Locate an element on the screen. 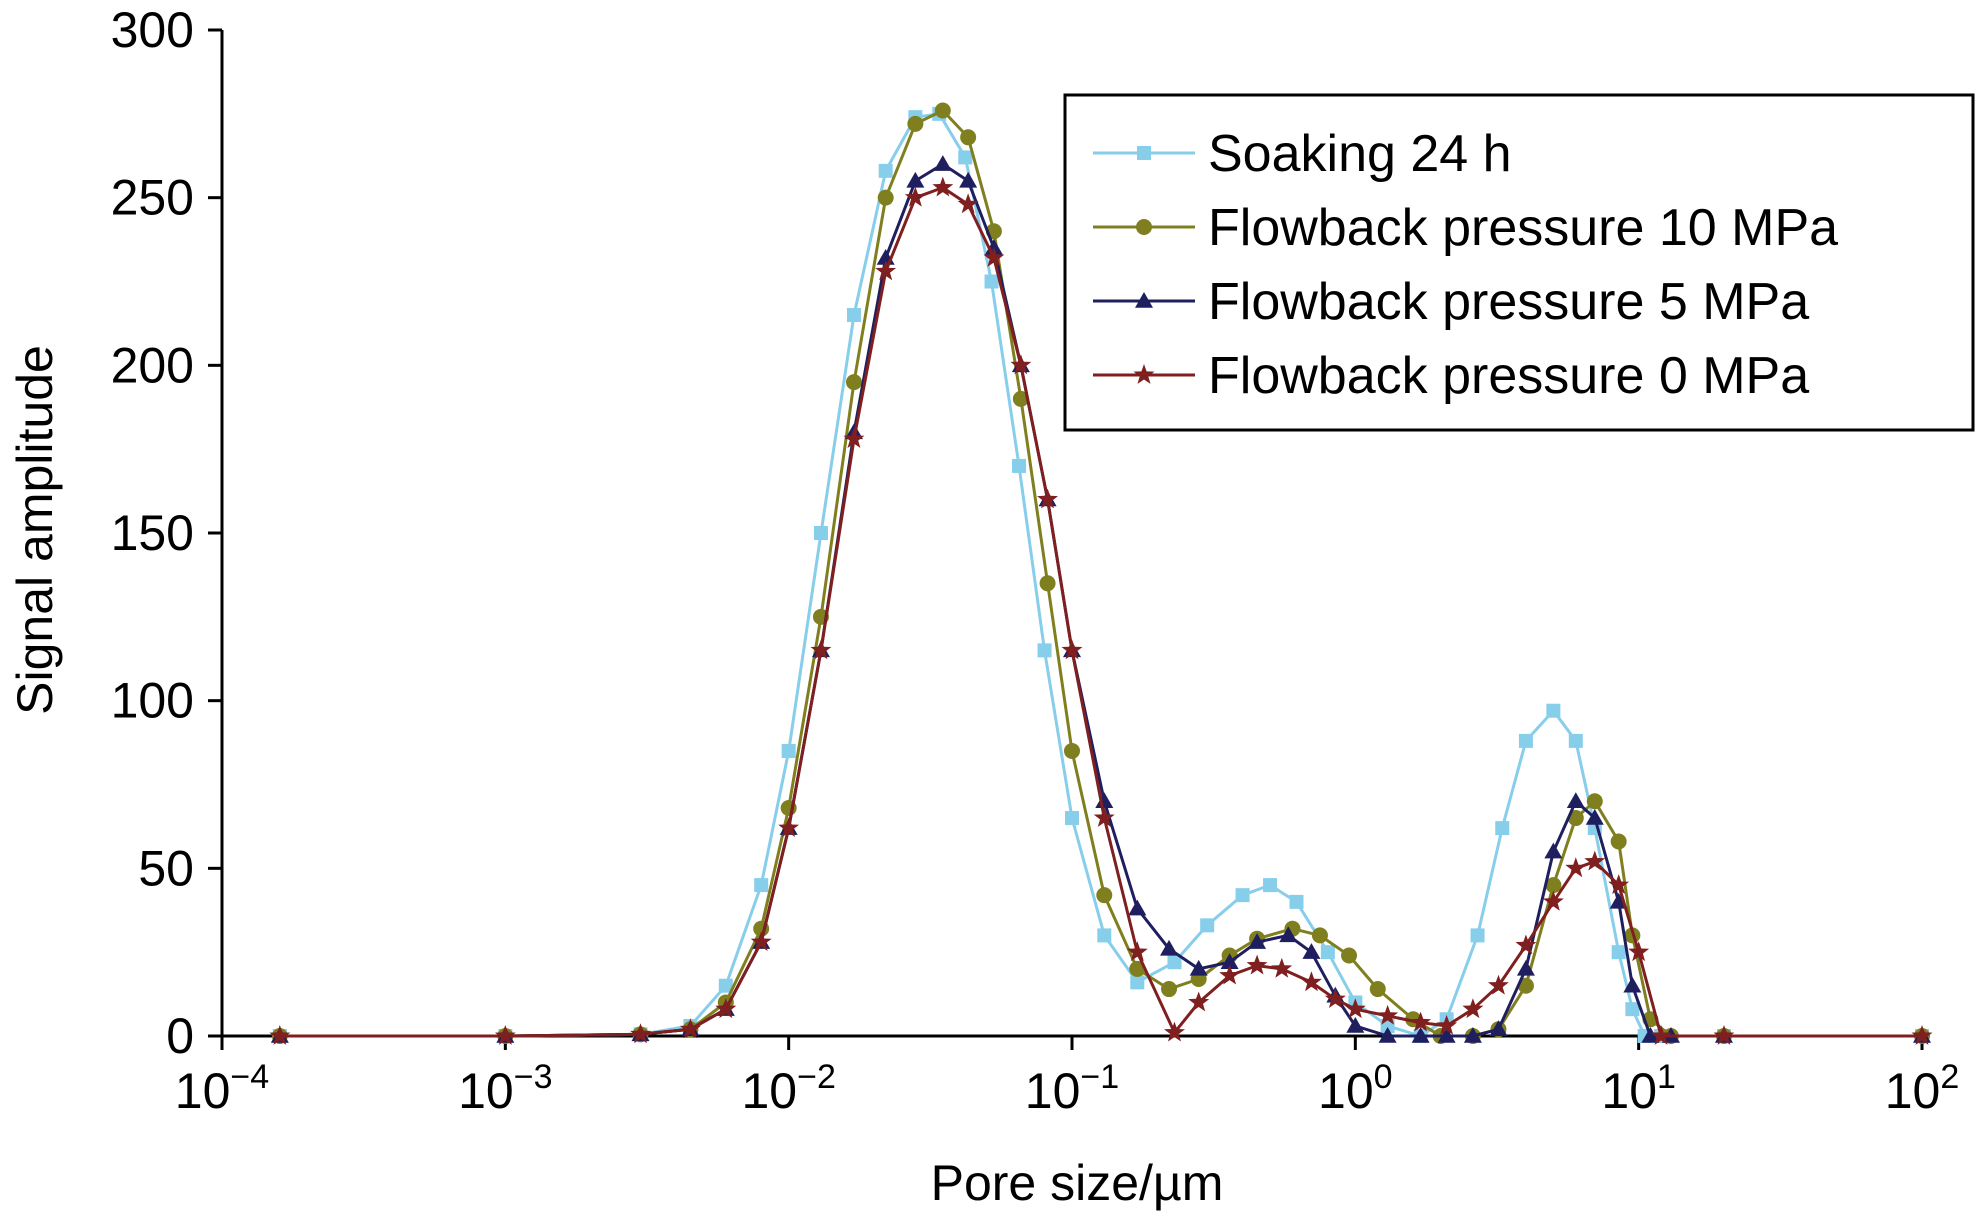  y-tick-label: 200 is located at coordinates (152, 365).